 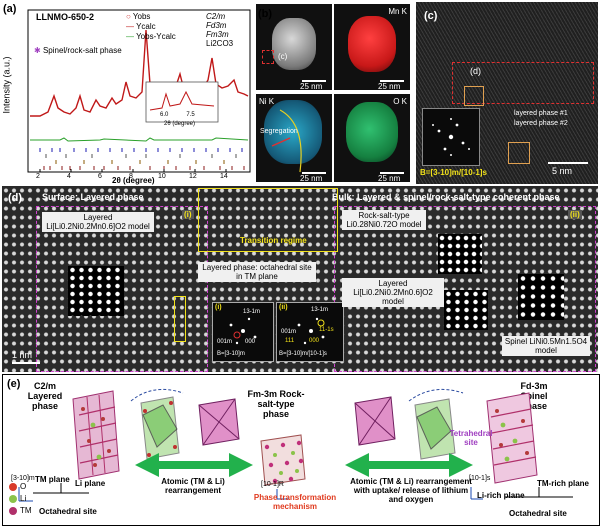 I want to click on ylabel: Intensity (a.u.), so click(x=6, y=85).